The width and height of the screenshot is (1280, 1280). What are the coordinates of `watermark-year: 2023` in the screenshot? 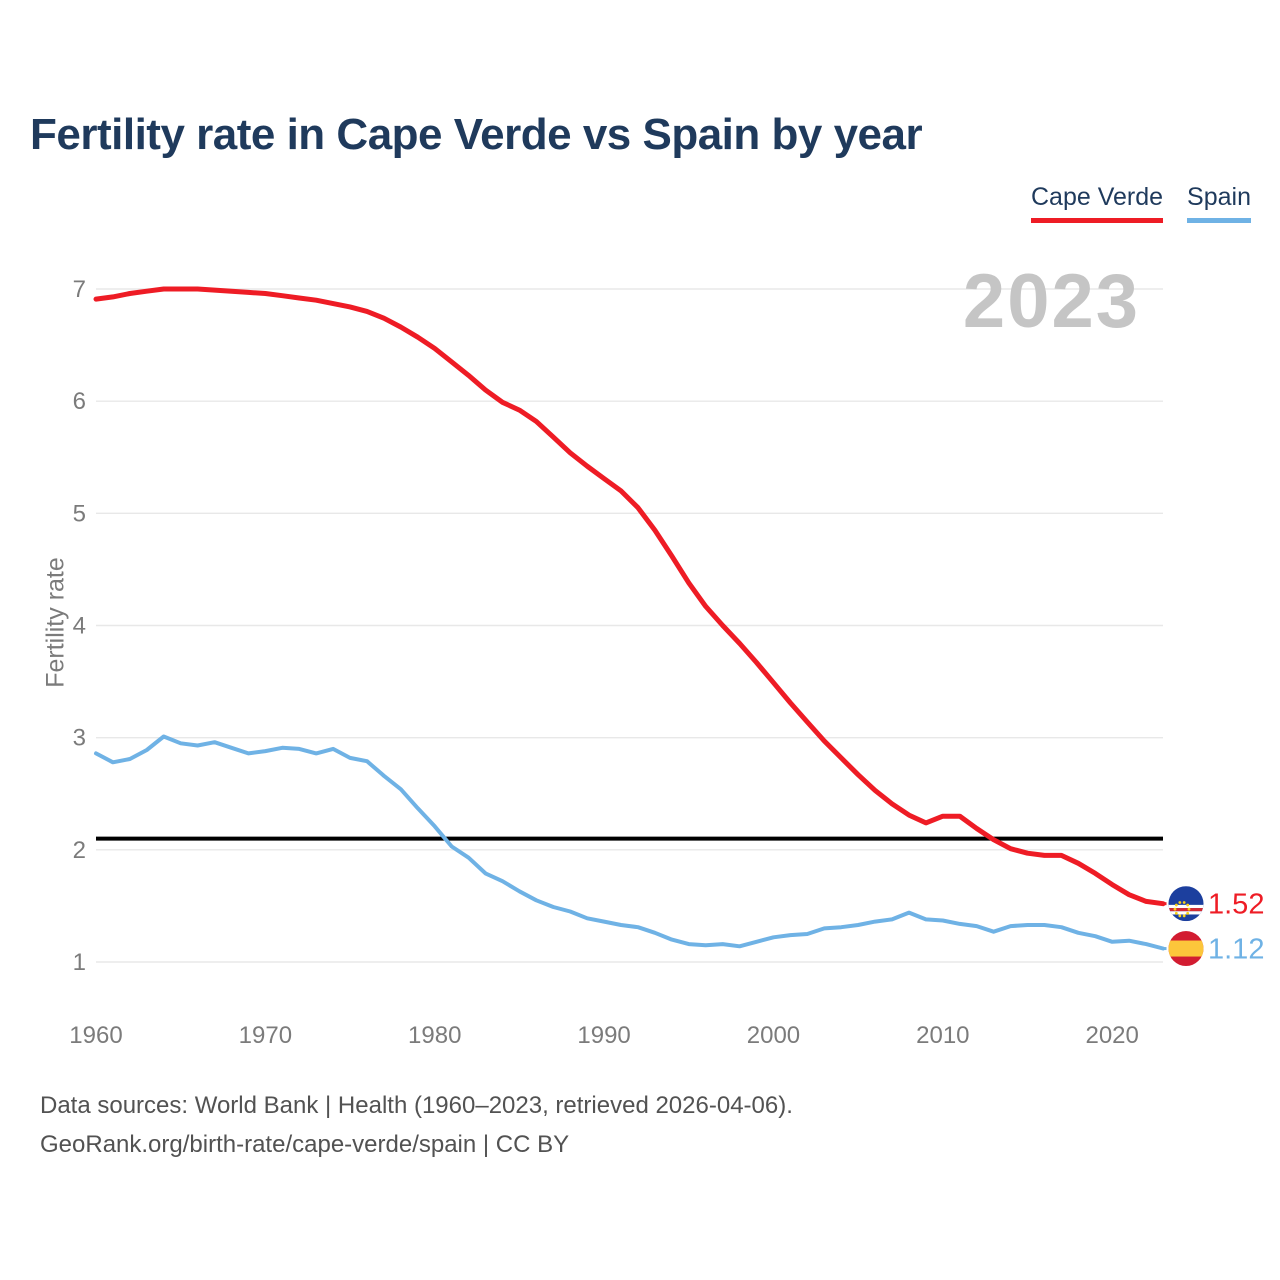 It's located at (1051, 301).